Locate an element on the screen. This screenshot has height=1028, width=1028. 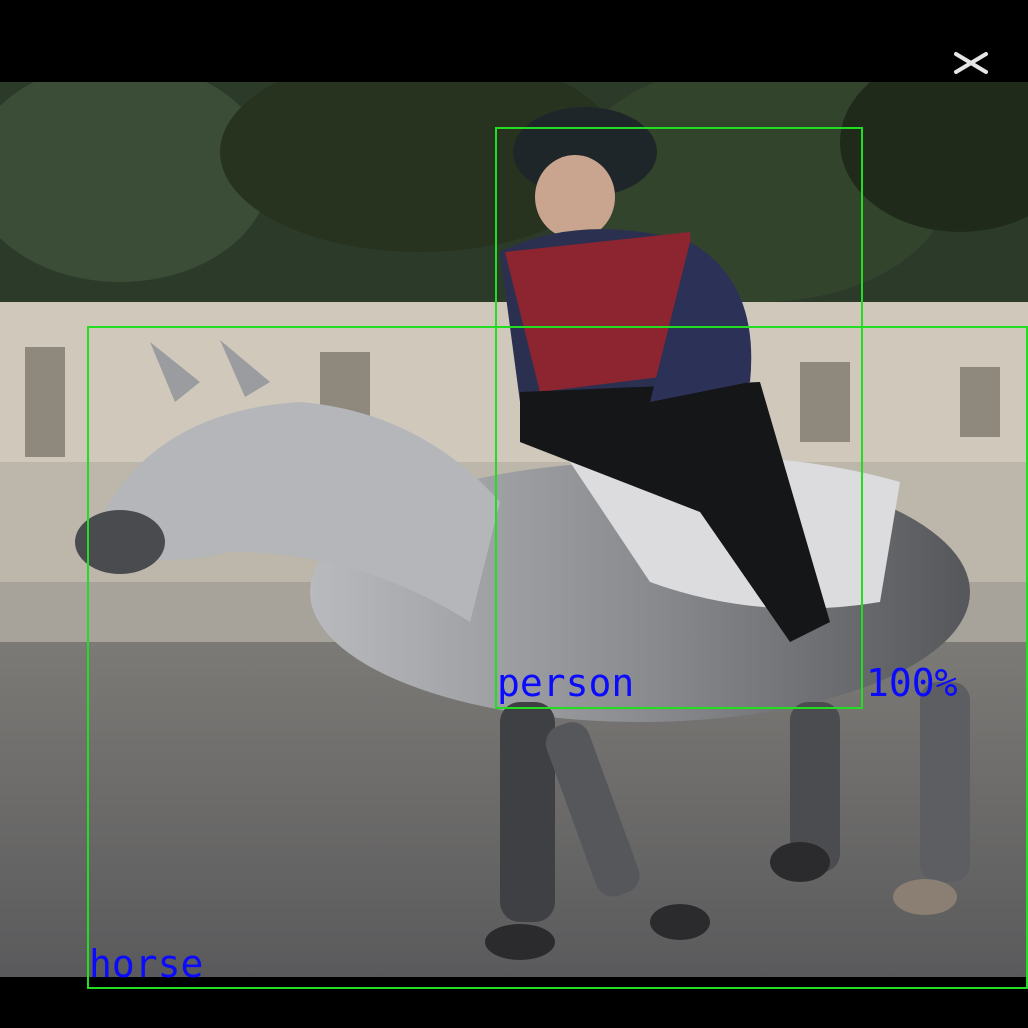
horse-label: horse is located at coordinates (146, 964).